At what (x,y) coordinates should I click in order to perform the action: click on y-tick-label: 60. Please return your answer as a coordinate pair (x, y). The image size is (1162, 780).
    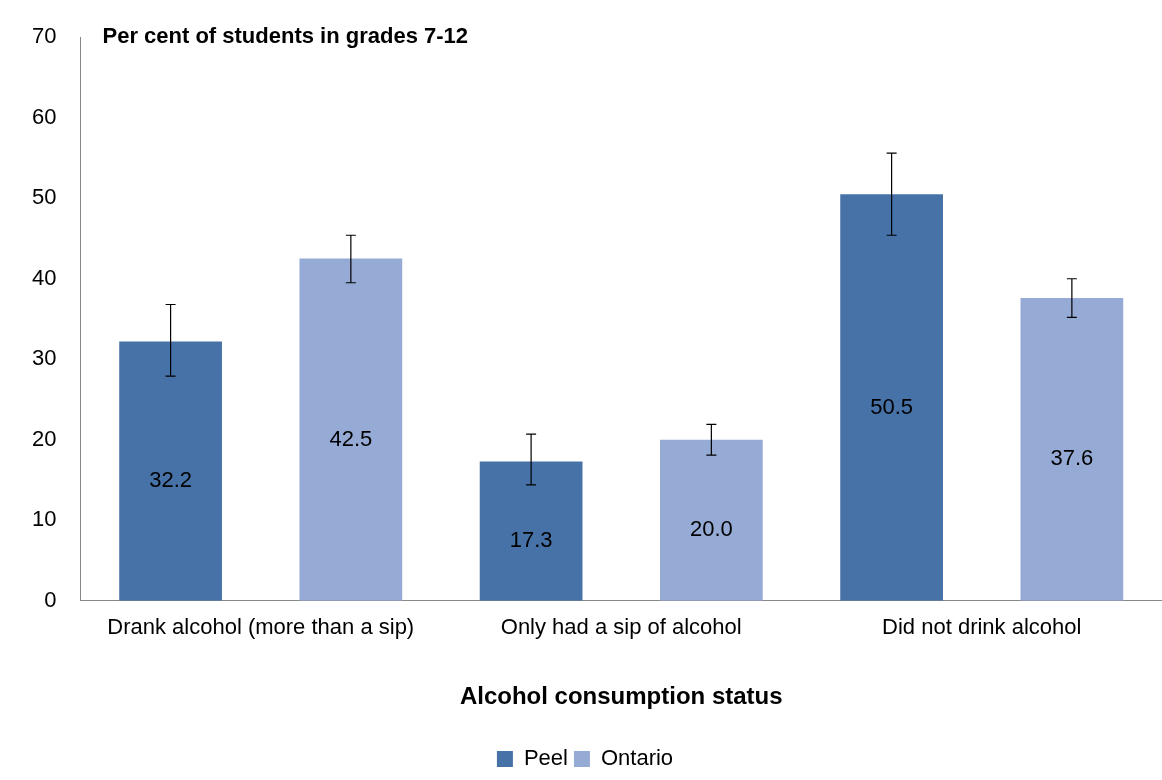
    Looking at the image, I should click on (44, 116).